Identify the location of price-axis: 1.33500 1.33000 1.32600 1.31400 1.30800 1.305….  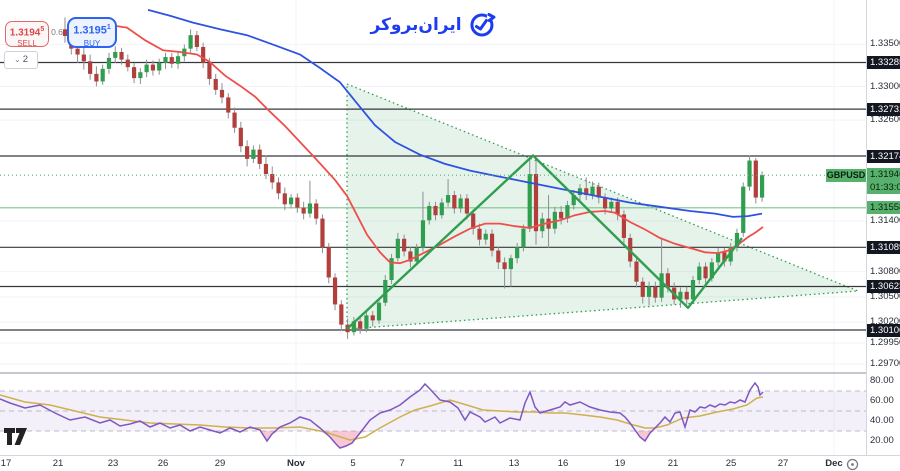
(883, 227).